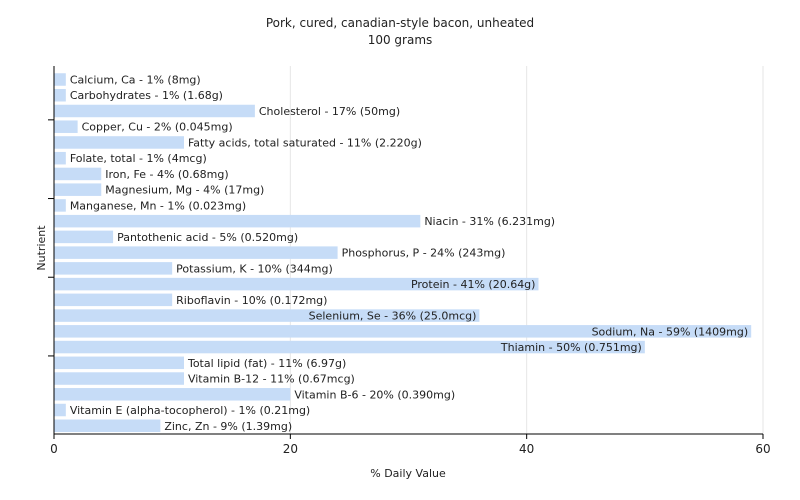  Describe the element at coordinates (158, 205) in the screenshot. I see `bar-label-8: Manganese, Mn - 1% (0.023mg)` at that location.